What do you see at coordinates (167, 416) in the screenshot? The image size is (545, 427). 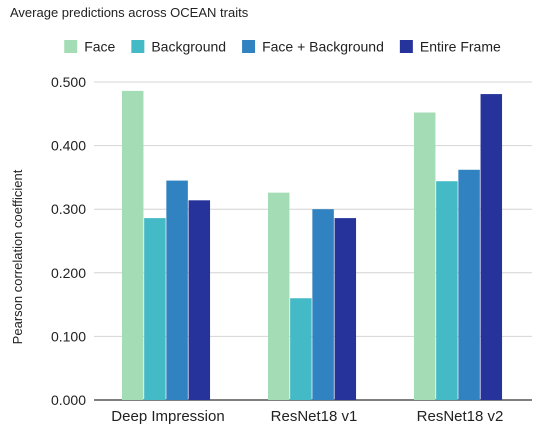 I see `x-category-label: Deep Impression` at bounding box center [167, 416].